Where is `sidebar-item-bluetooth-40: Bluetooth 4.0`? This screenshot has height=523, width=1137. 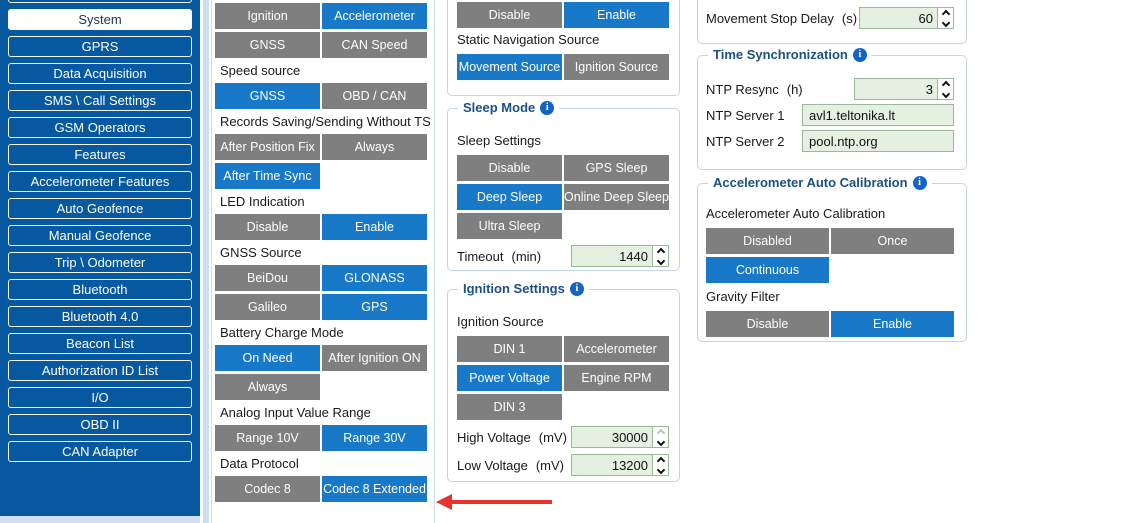 sidebar-item-bluetooth-40: Bluetooth 4.0 is located at coordinates (100, 316).